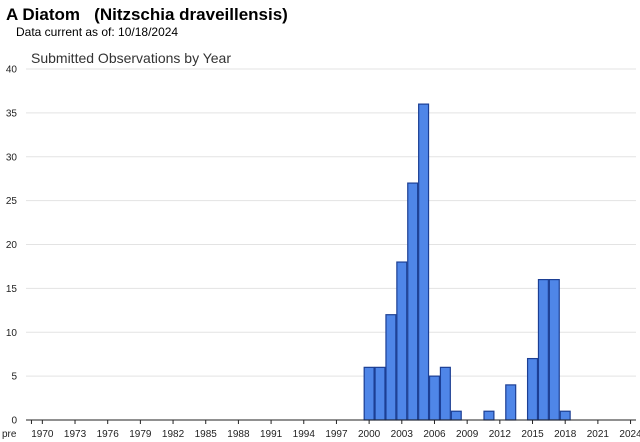  What do you see at coordinates (489, 415) in the screenshot?
I see `bar-2011` at bounding box center [489, 415].